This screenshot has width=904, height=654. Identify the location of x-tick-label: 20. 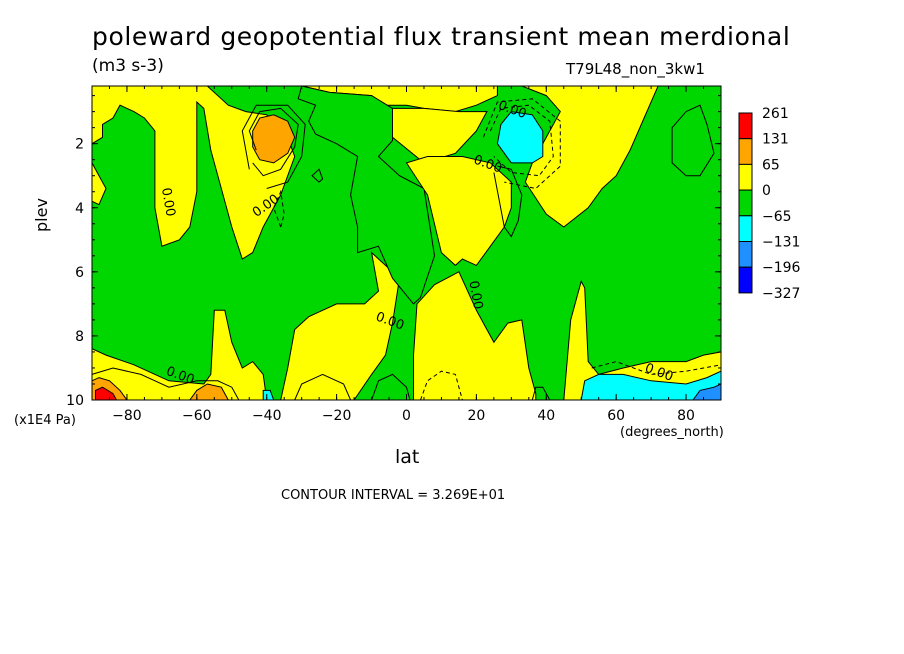
(476, 416).